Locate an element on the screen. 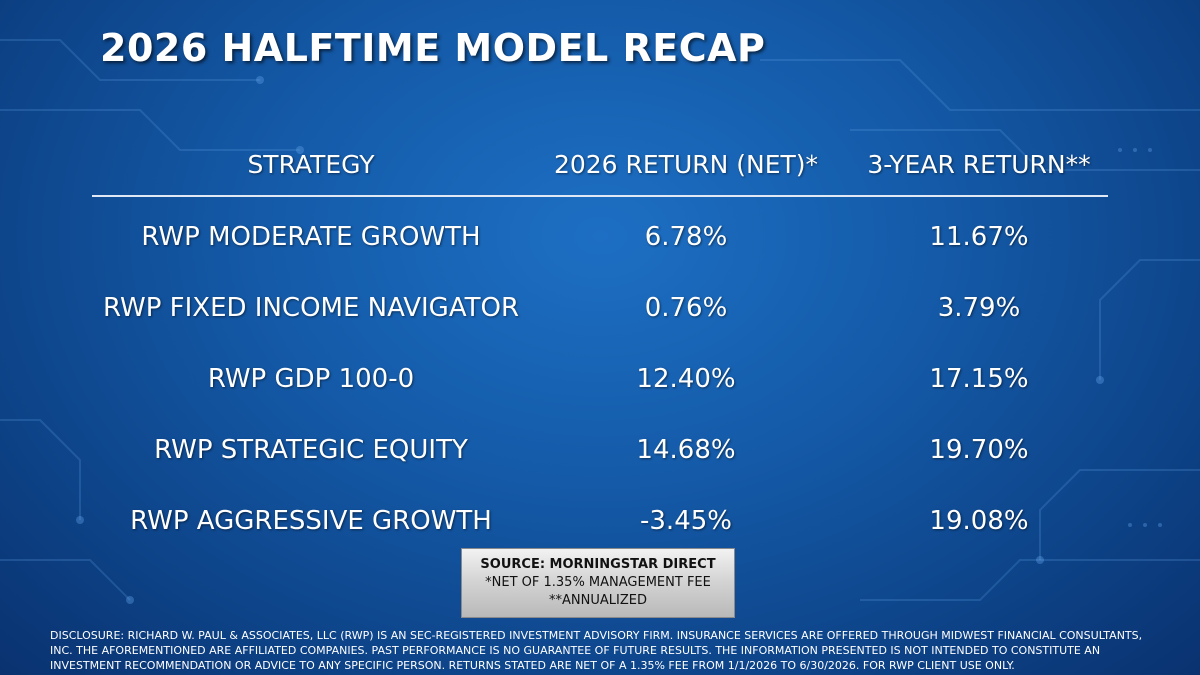 Image resolution: width=1200 pixels, height=675 pixels. return-value: 11.67% is located at coordinates (979, 237).